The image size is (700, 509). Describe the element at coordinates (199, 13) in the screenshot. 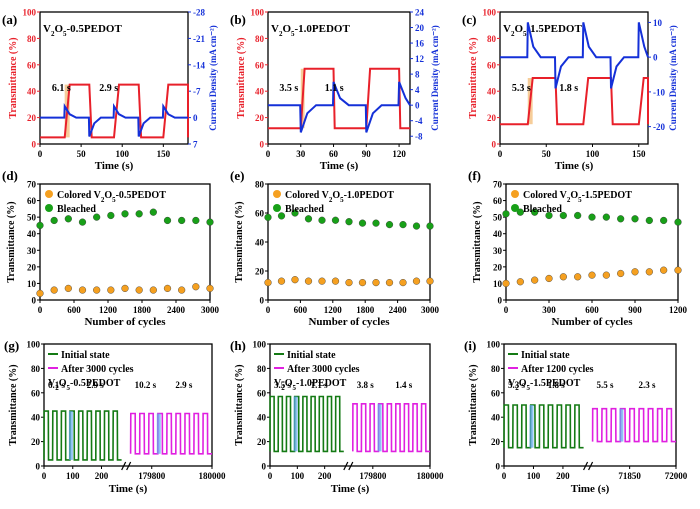

I see `y-tick-label: -28` at that location.